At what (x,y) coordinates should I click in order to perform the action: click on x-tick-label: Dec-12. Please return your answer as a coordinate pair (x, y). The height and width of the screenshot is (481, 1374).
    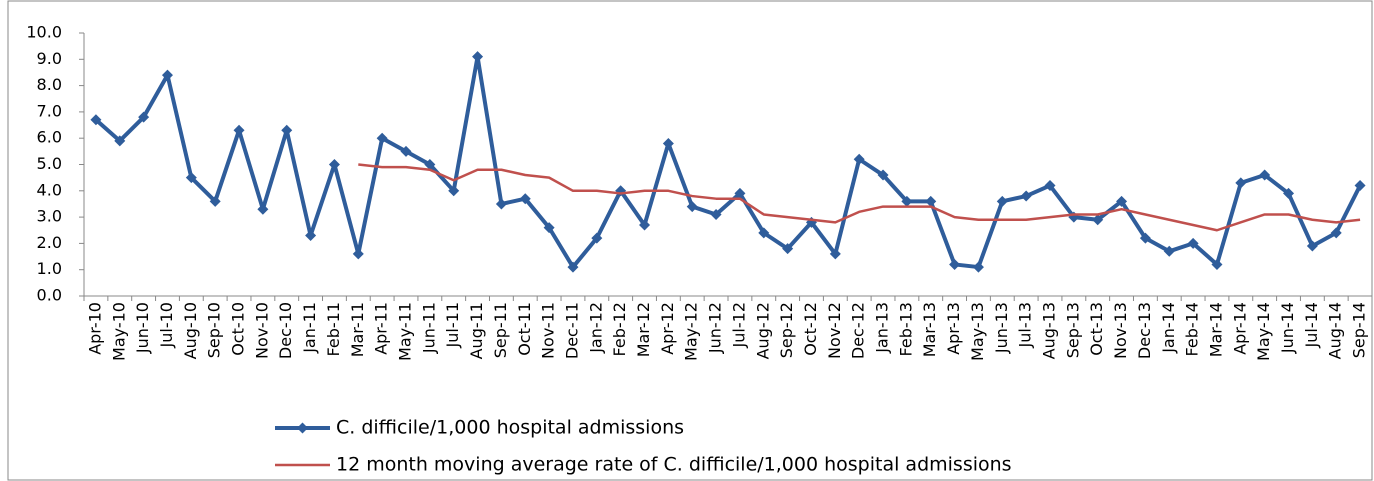
    Looking at the image, I should click on (858, 330).